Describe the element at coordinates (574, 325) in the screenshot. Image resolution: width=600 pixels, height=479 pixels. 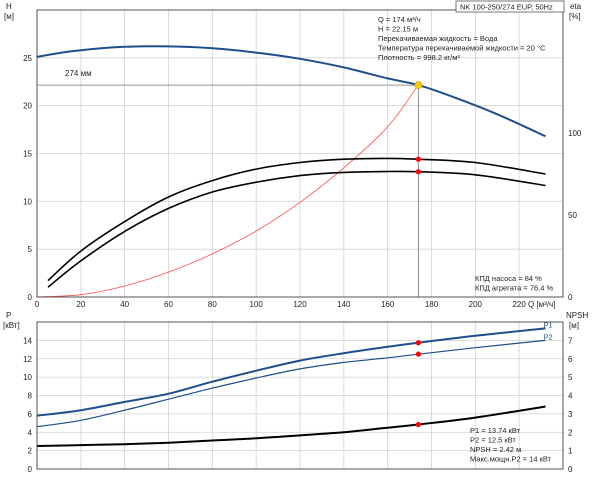
I see `npsh-axis-unit: [м]` at that location.